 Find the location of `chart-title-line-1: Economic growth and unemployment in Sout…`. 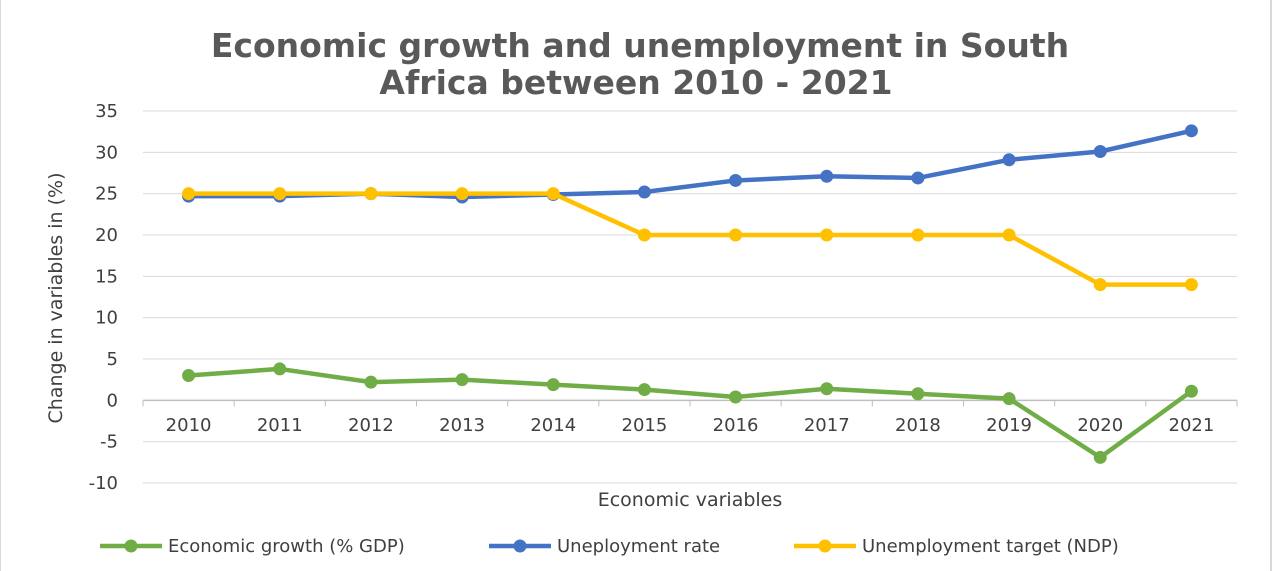

chart-title-line-1: Economic growth and unemployment in Sout… is located at coordinates (640, 45).